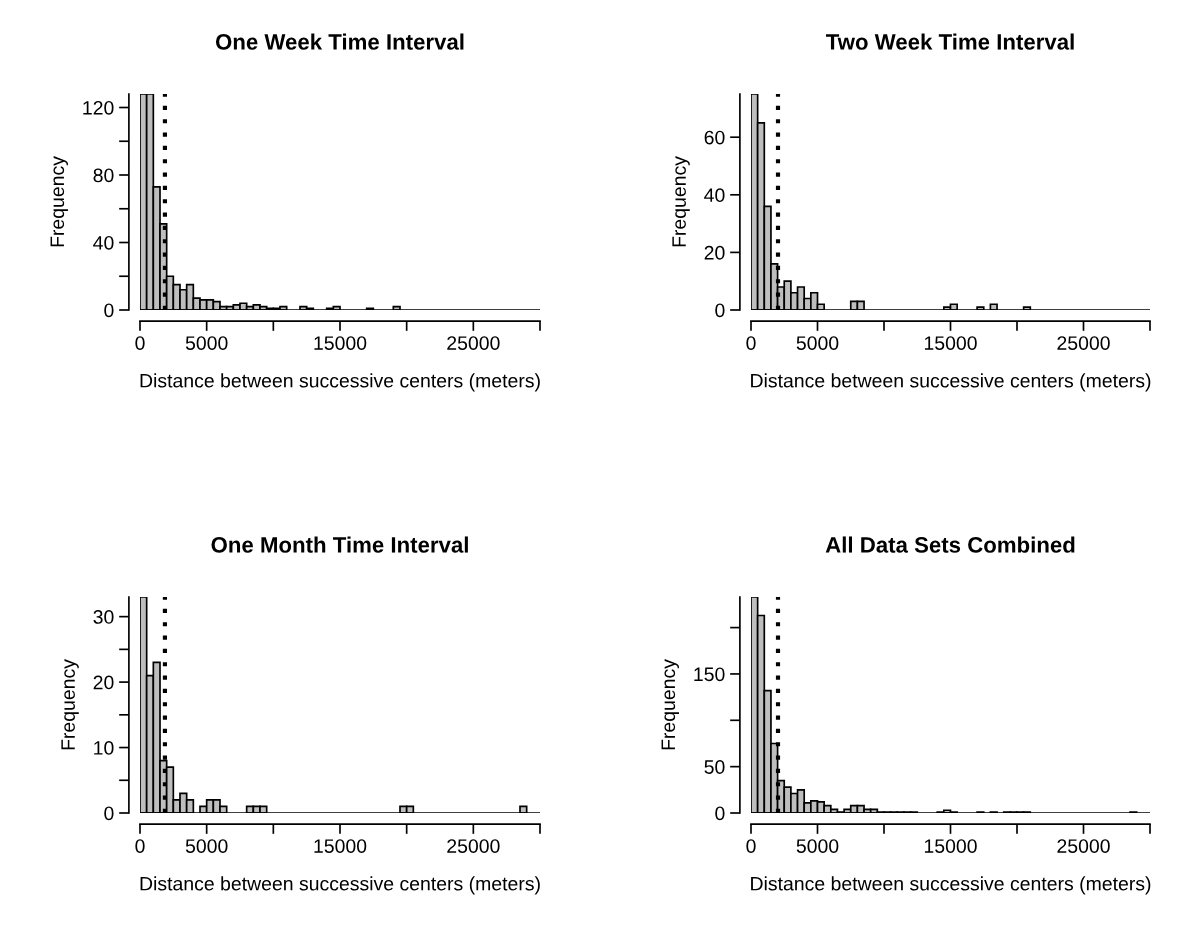 The width and height of the screenshot is (1204, 939). Describe the element at coordinates (104, 748) in the screenshot. I see `y-tick-label: 10` at that location.